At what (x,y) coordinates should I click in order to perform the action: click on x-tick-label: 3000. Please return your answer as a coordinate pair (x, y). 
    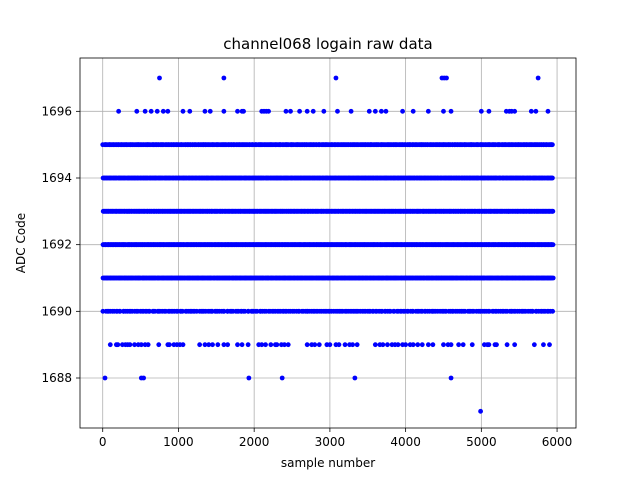
    Looking at the image, I should click on (330, 442).